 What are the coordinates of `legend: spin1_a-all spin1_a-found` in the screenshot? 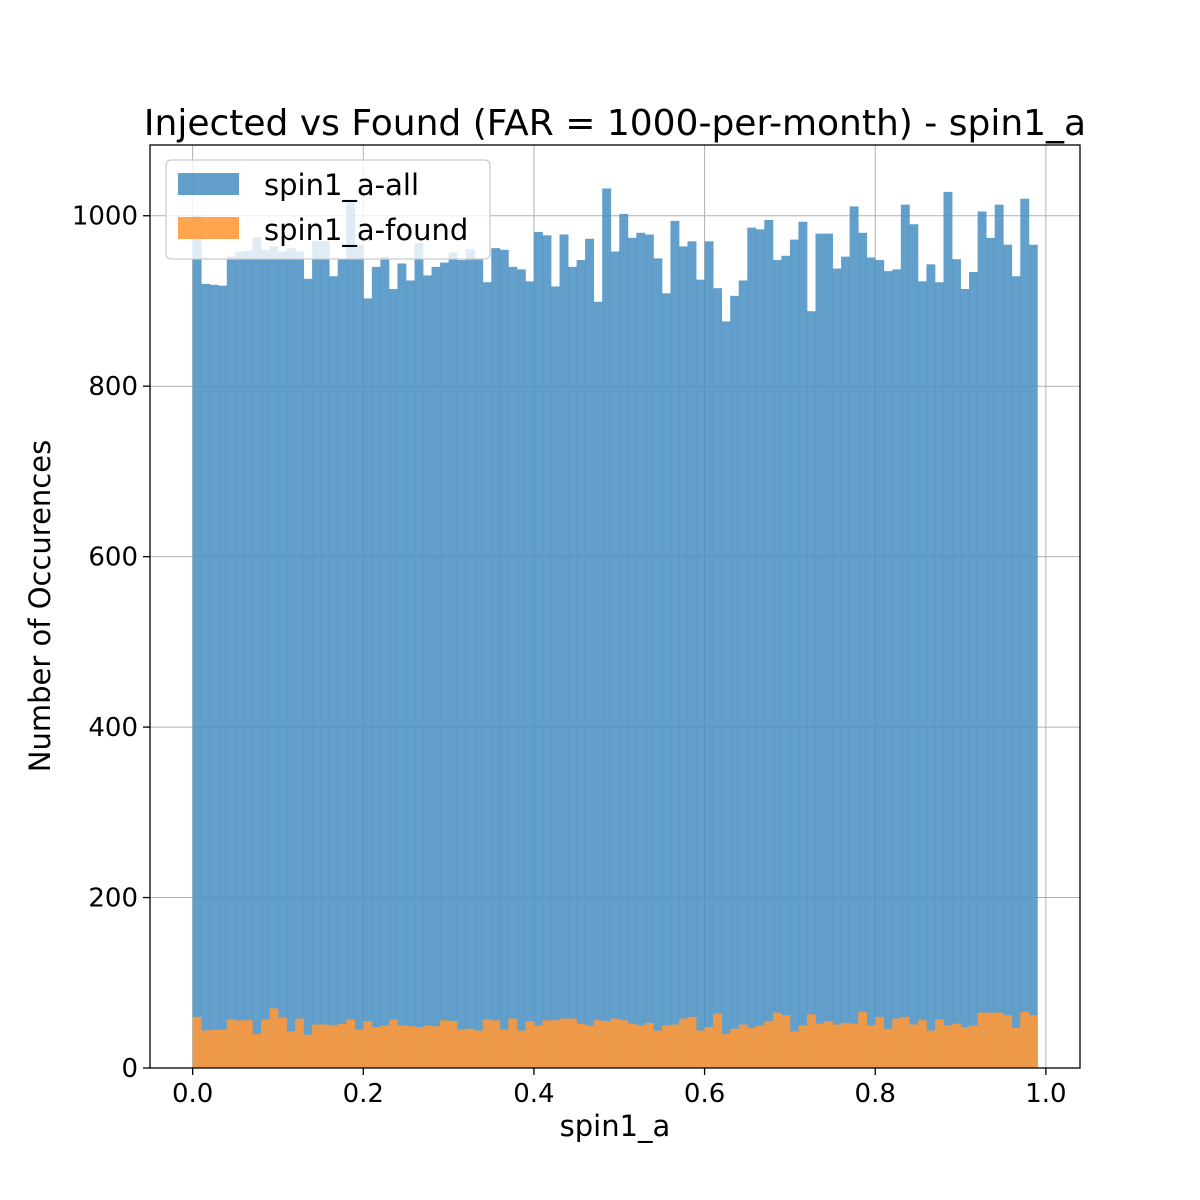 It's located at (328, 209).